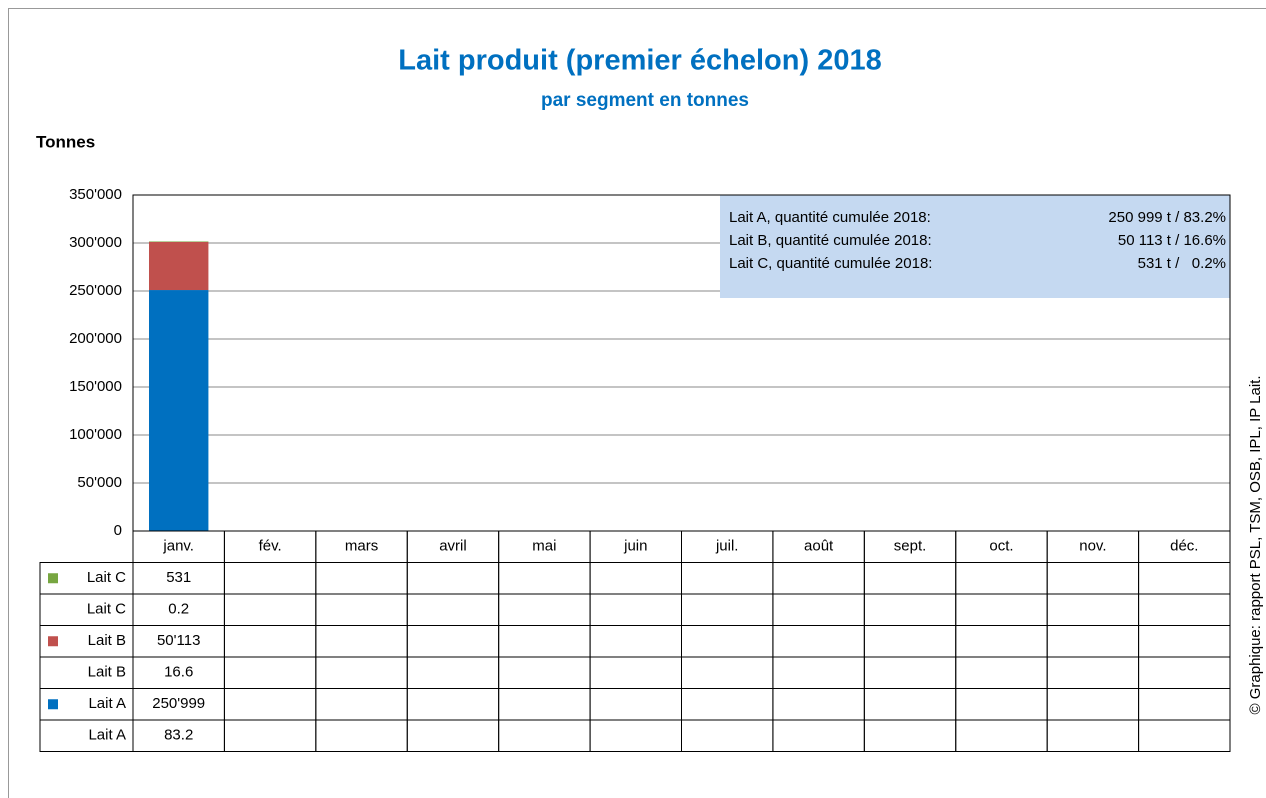 Image resolution: width=1266 pixels, height=798 pixels. What do you see at coordinates (830, 217) in the screenshot?
I see `annotation-label: Lait A, quantité cumulée 2018:` at bounding box center [830, 217].